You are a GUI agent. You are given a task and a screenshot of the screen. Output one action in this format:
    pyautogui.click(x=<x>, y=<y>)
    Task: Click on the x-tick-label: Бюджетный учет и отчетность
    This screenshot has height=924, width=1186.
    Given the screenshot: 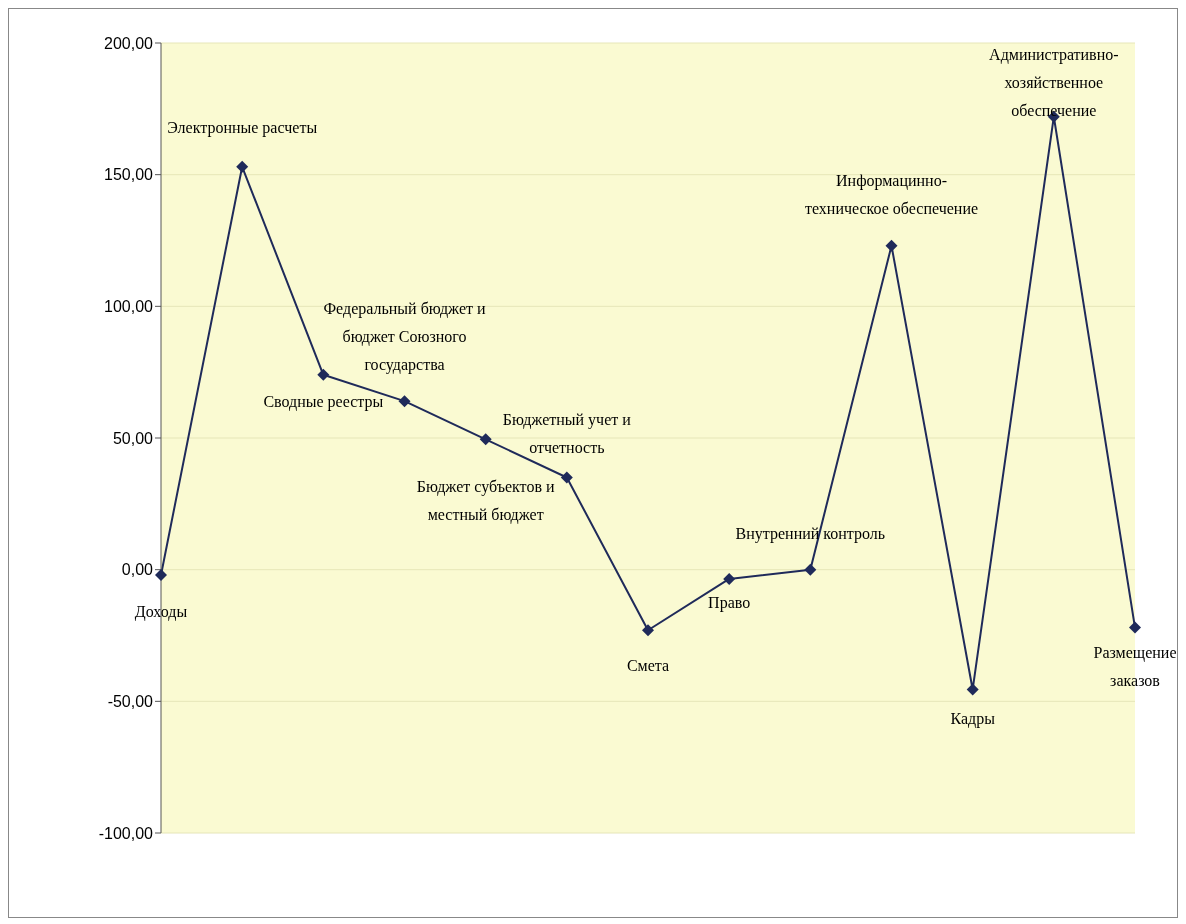 What is the action you would take?
    pyautogui.click(x=567, y=432)
    